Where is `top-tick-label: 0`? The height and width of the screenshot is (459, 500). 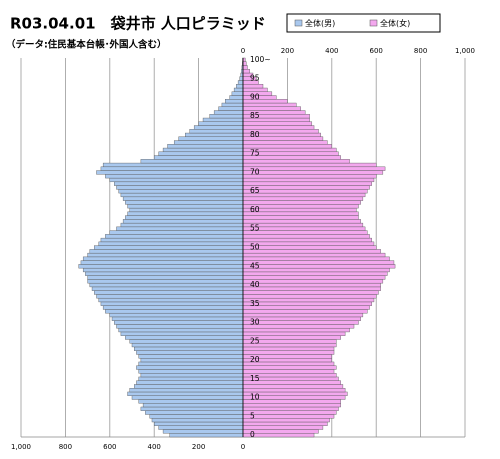
top-tick-label: 0 is located at coordinates (243, 51).